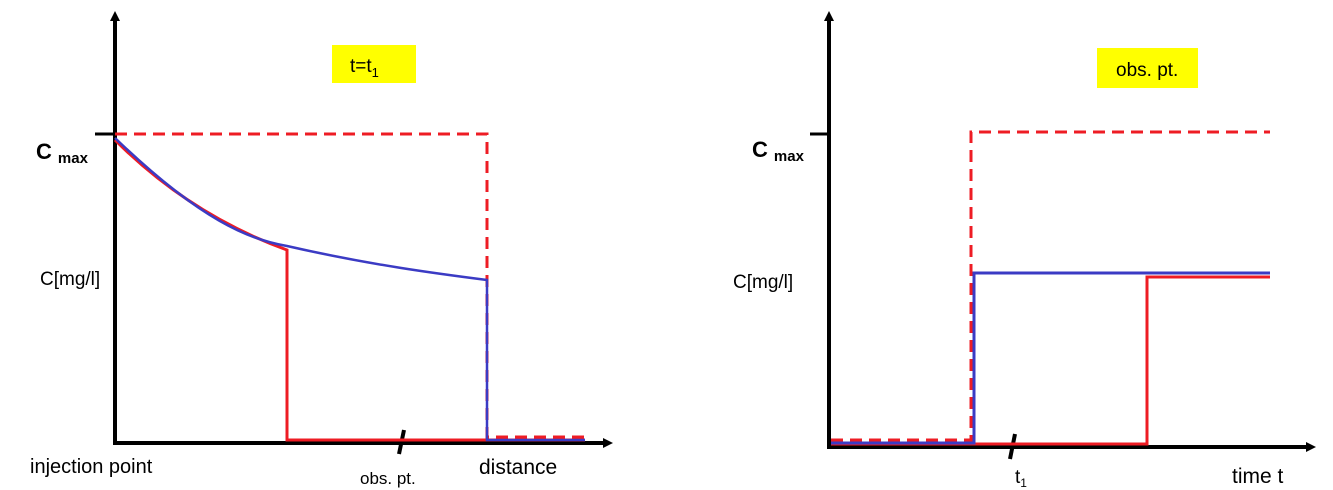 This screenshot has height=490, width=1333. What do you see at coordinates (388, 478) in the screenshot?
I see `left-obs-label: obs. pt.` at bounding box center [388, 478].